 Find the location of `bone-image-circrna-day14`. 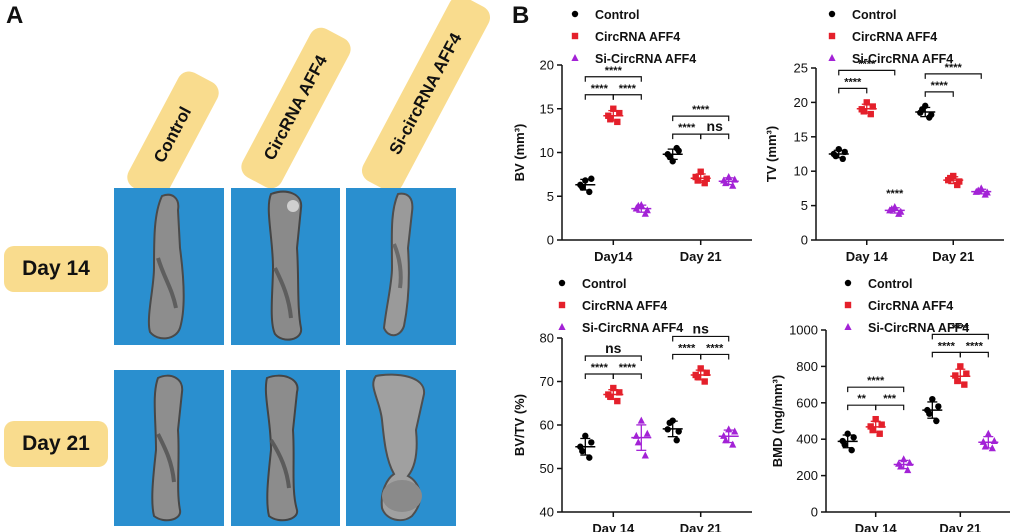

bone-image-circrna-day14 is located at coordinates (285, 266).